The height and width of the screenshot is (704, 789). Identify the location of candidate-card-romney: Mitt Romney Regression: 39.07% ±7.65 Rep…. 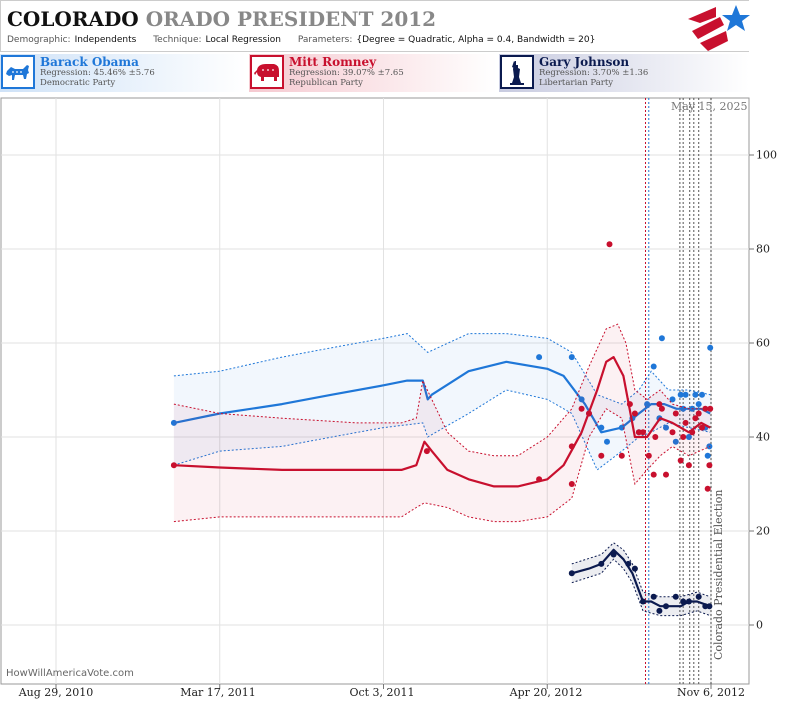
(373, 73).